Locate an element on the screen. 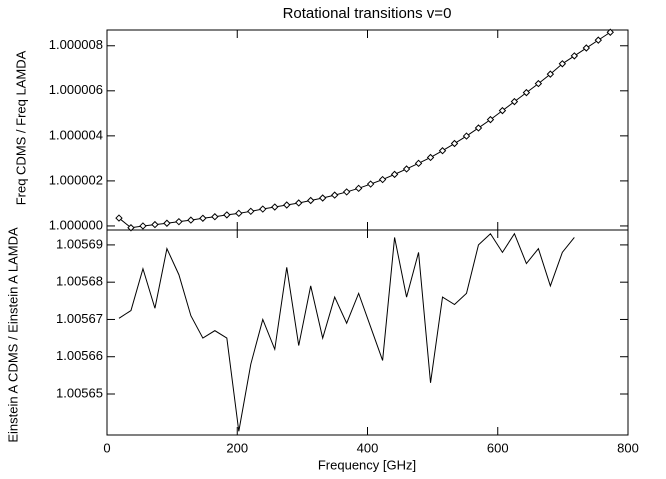 This screenshot has width=666, height=479. y-tick-label: 1.000006 is located at coordinates (76, 89).